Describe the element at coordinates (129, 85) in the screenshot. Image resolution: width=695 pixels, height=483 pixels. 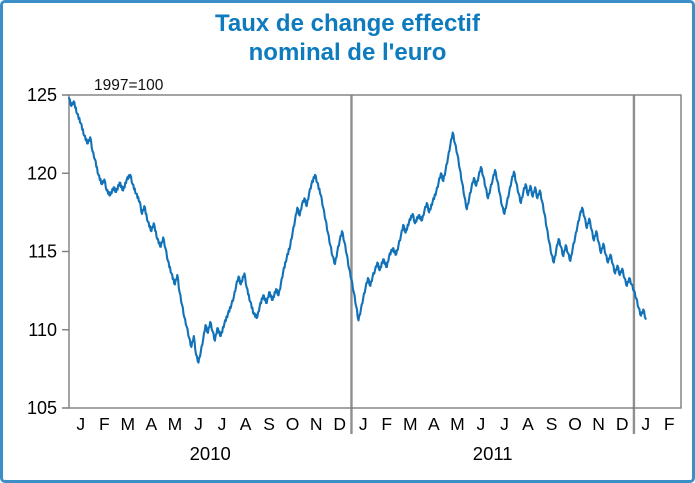
I see `unit-label: 1997=100` at that location.